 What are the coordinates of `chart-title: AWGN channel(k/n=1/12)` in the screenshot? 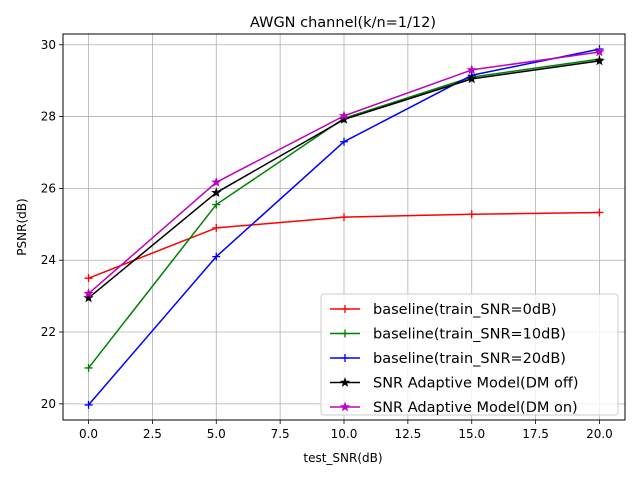 It's located at (343, 23).